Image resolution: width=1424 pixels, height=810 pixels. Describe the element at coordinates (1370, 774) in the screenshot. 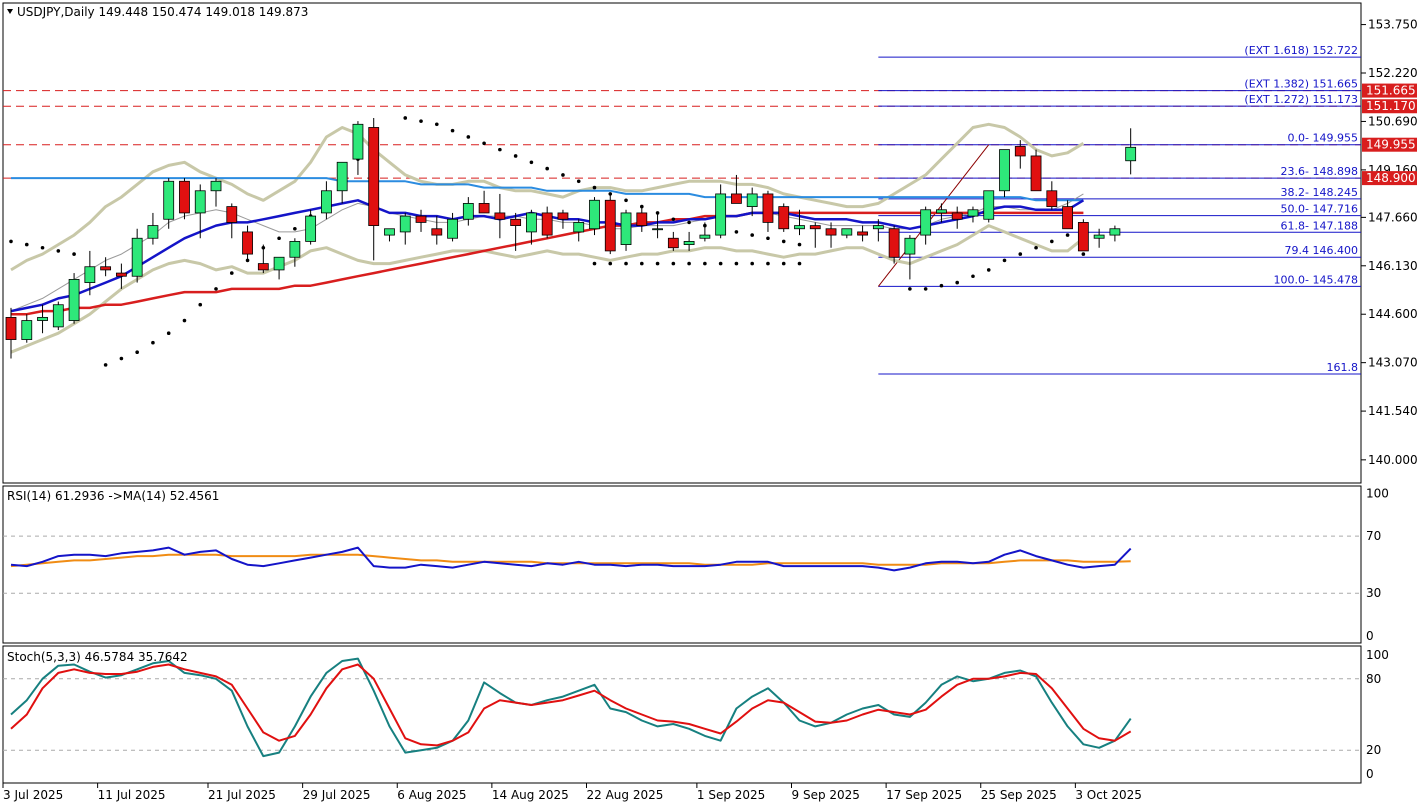

I see `stoch-axis-label: 0` at that location.